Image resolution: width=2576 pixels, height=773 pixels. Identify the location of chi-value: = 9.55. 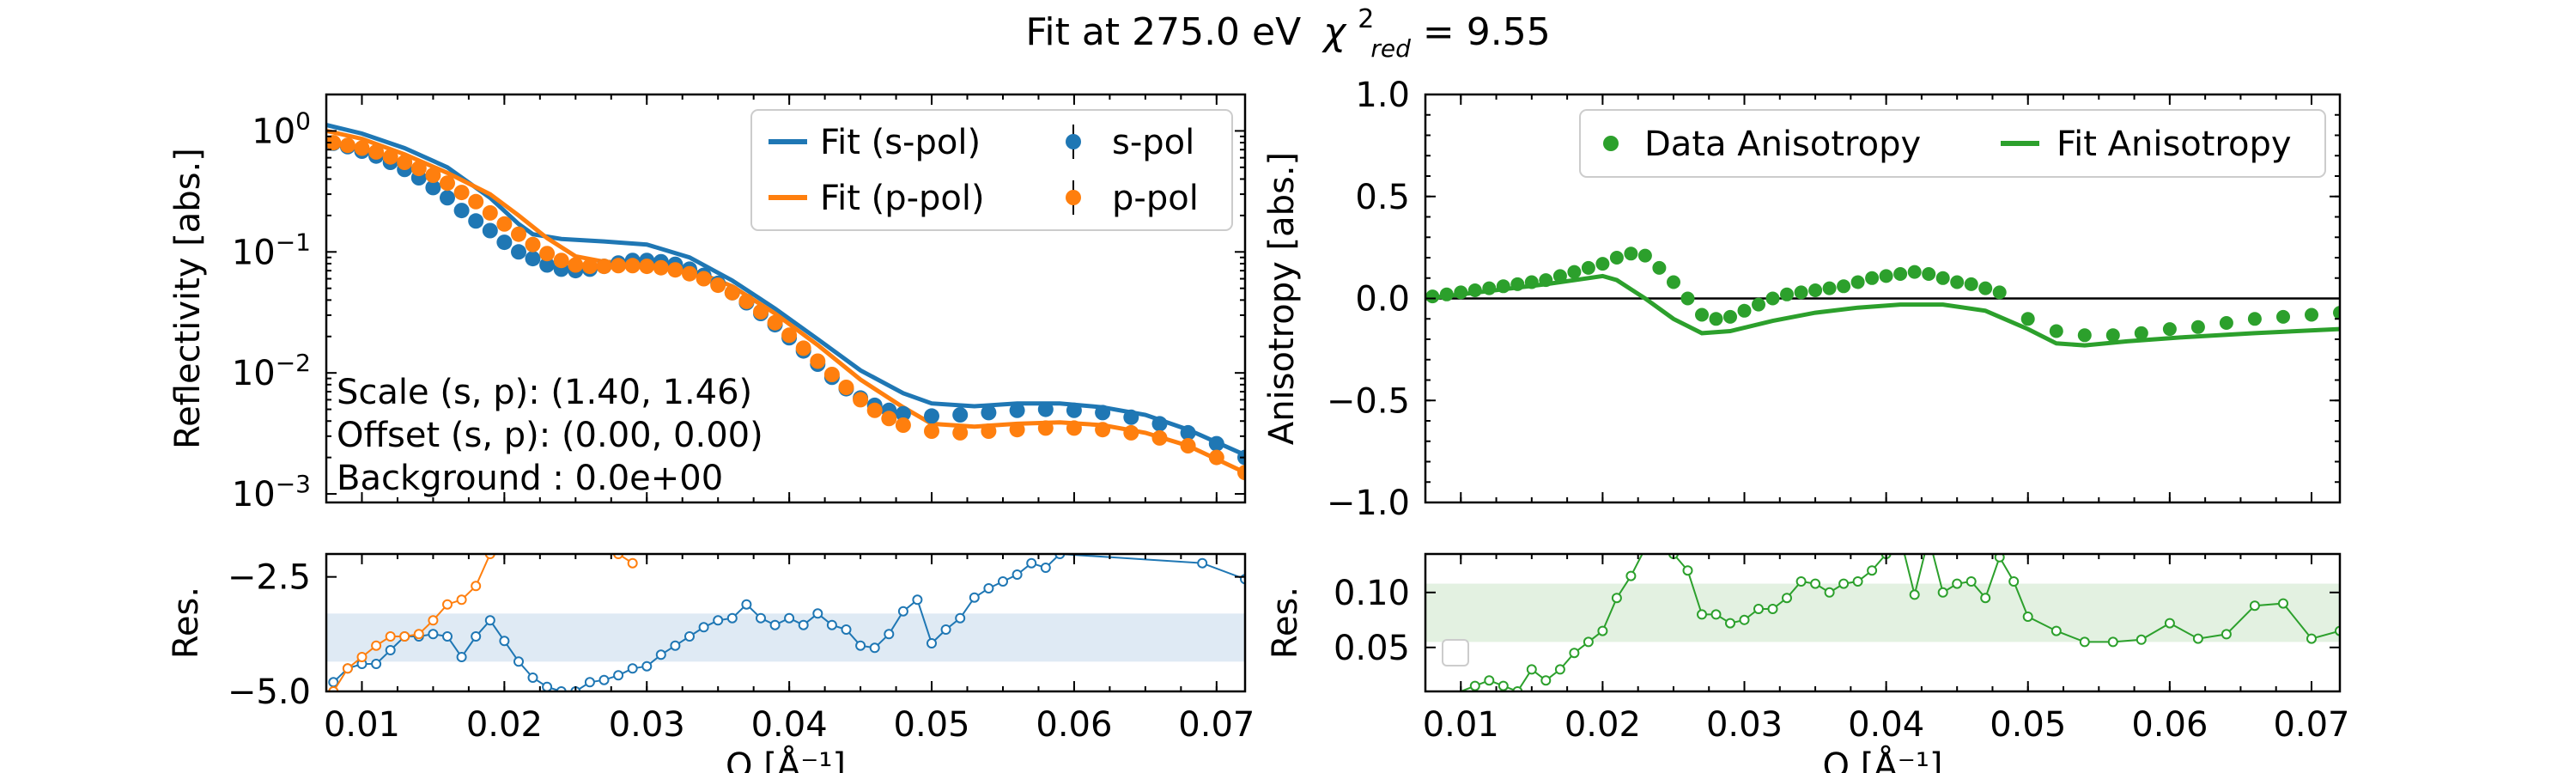
(1487, 32).